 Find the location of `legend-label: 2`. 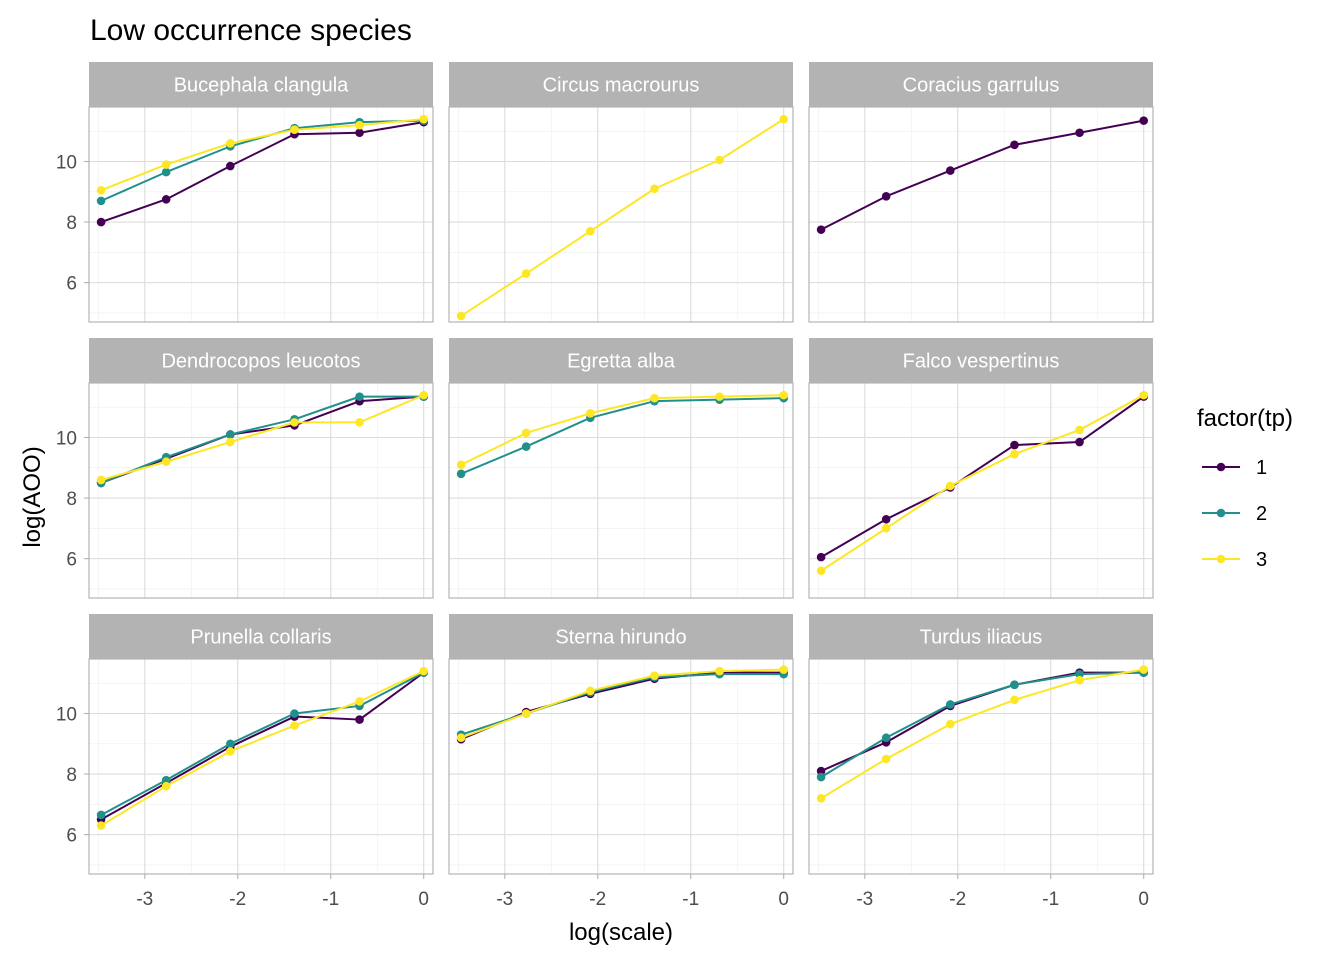

legend-label: 2 is located at coordinates (1261, 514).